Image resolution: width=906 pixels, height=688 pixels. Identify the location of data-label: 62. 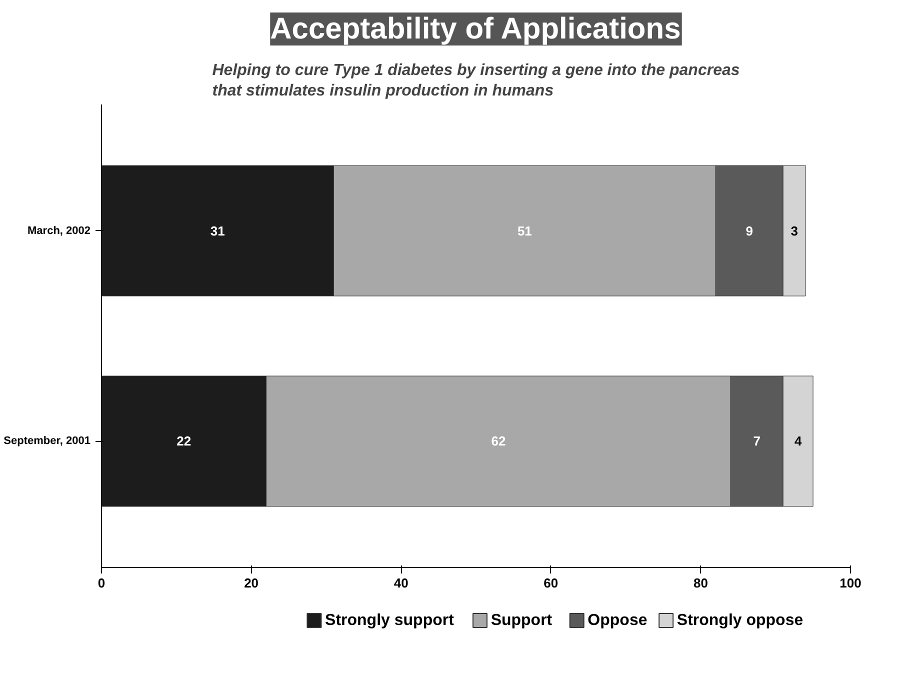
(498, 441).